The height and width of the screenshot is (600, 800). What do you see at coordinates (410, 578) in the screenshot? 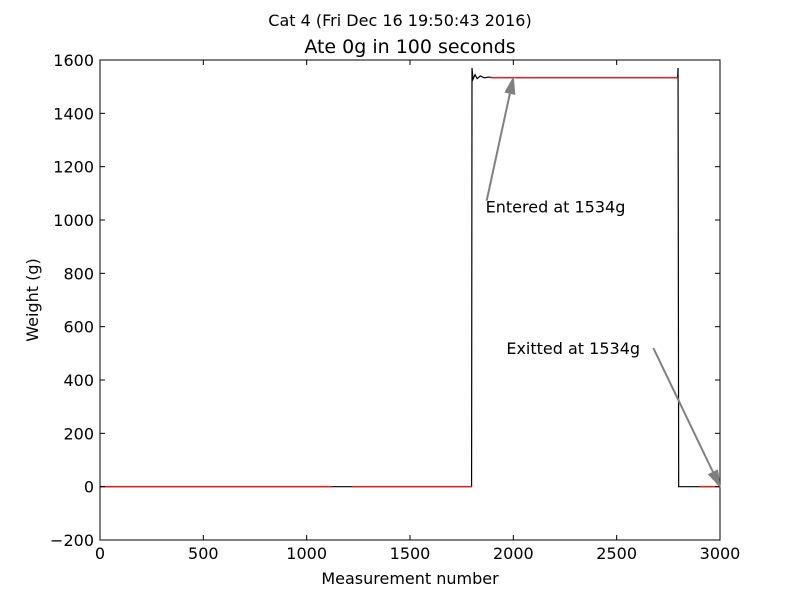
I see `x-axis-label: Measurement number` at bounding box center [410, 578].